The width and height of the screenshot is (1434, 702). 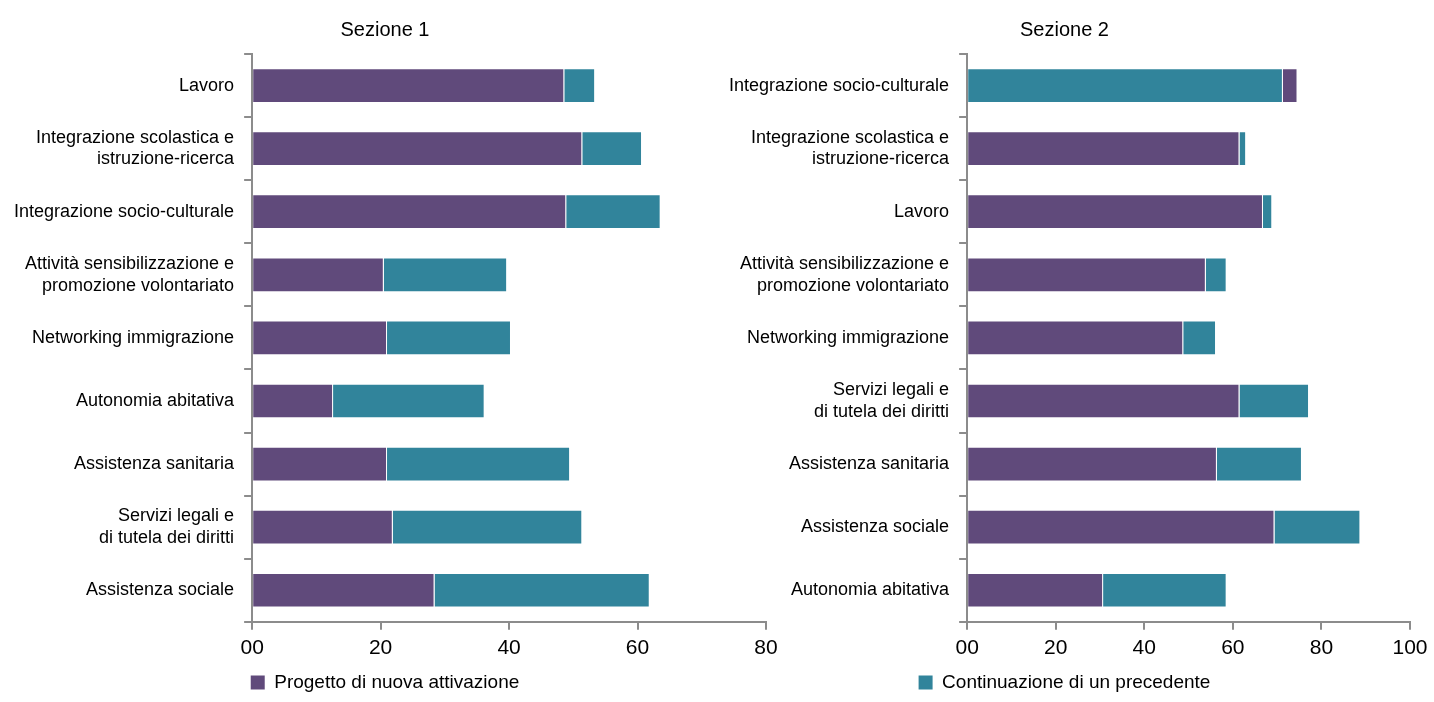 I want to click on legend-label: Continuazione di un precedente, so click(x=1076, y=681).